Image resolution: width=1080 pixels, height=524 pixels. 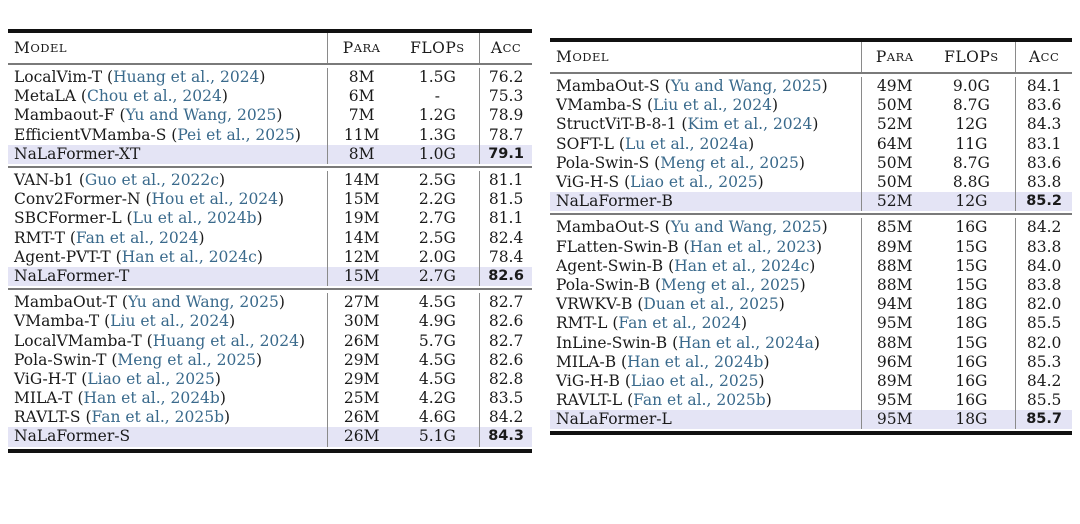 What do you see at coordinates (603, 162) in the screenshot?
I see `model-name: Pola-Swin-S` at bounding box center [603, 162].